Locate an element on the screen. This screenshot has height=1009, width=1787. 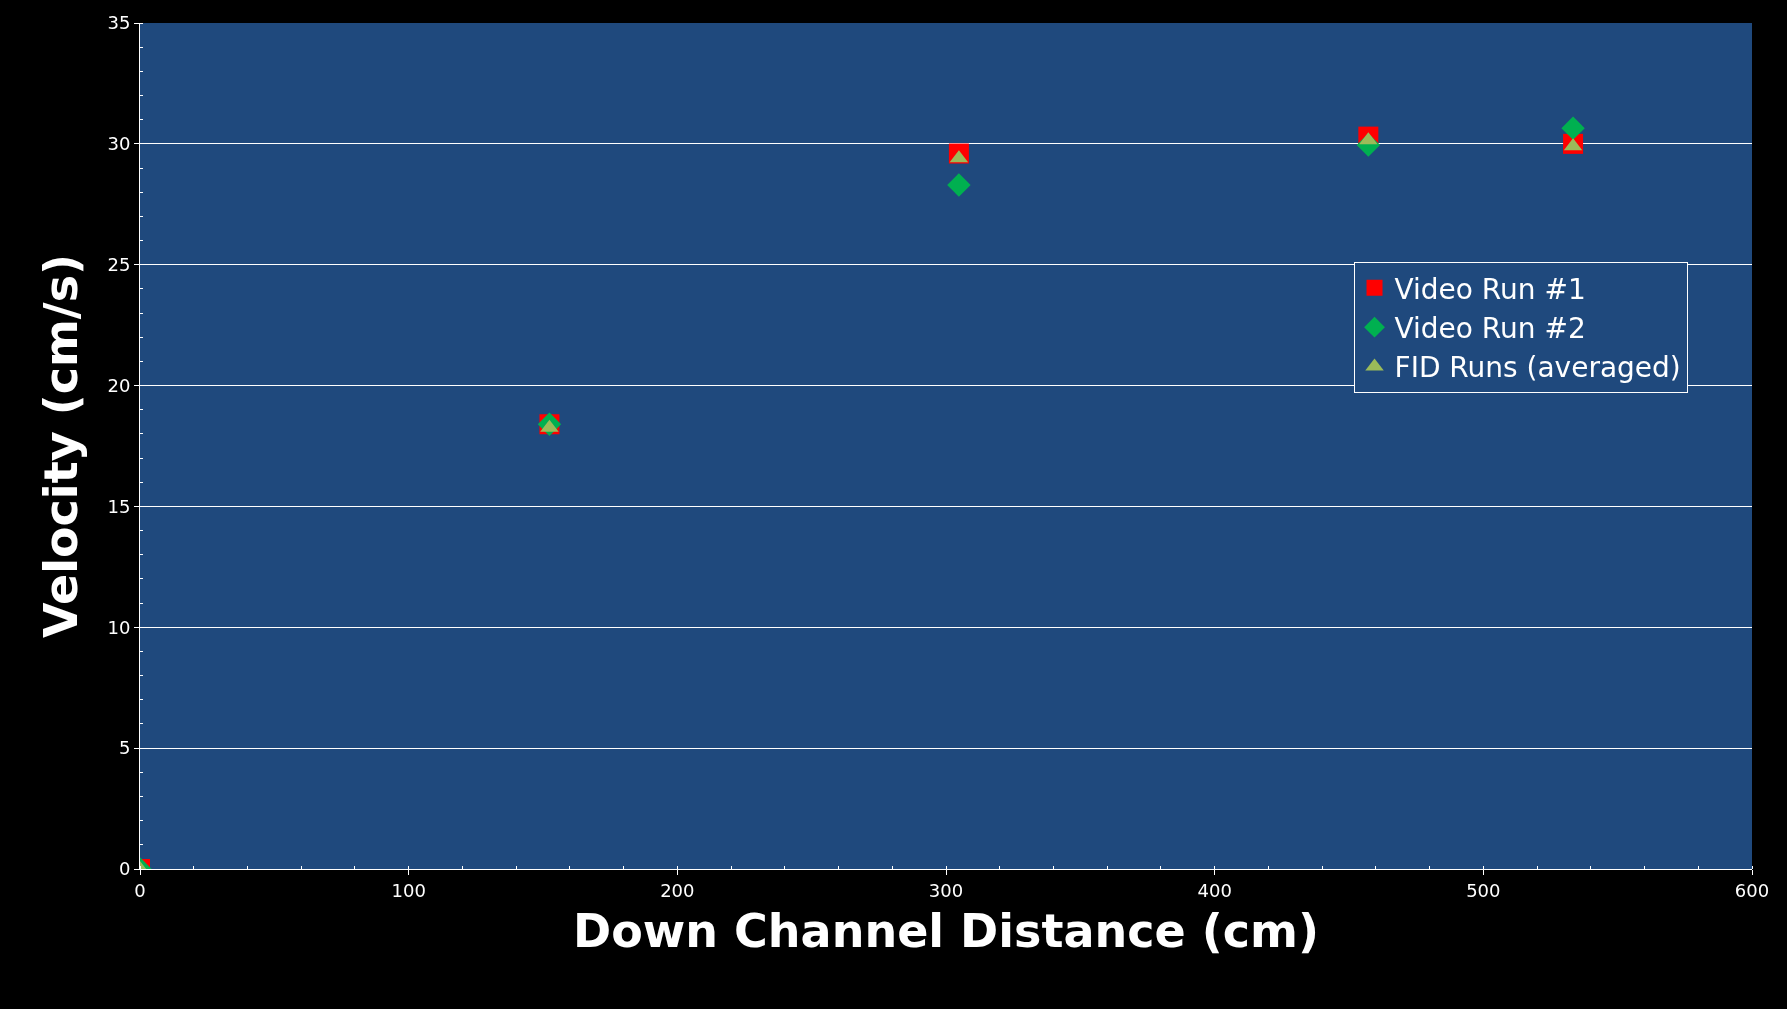
y-tick-label: 15 is located at coordinates (119, 506).